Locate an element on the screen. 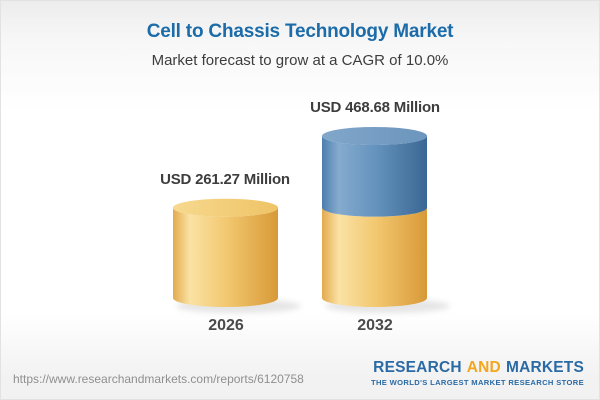 The width and height of the screenshot is (600, 400). category-label-2026: 2026 is located at coordinates (226, 325).